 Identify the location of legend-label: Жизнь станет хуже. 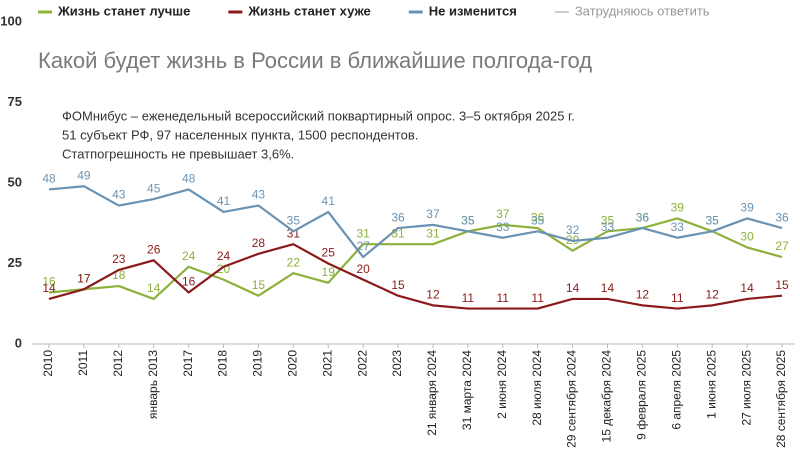
(308, 10).